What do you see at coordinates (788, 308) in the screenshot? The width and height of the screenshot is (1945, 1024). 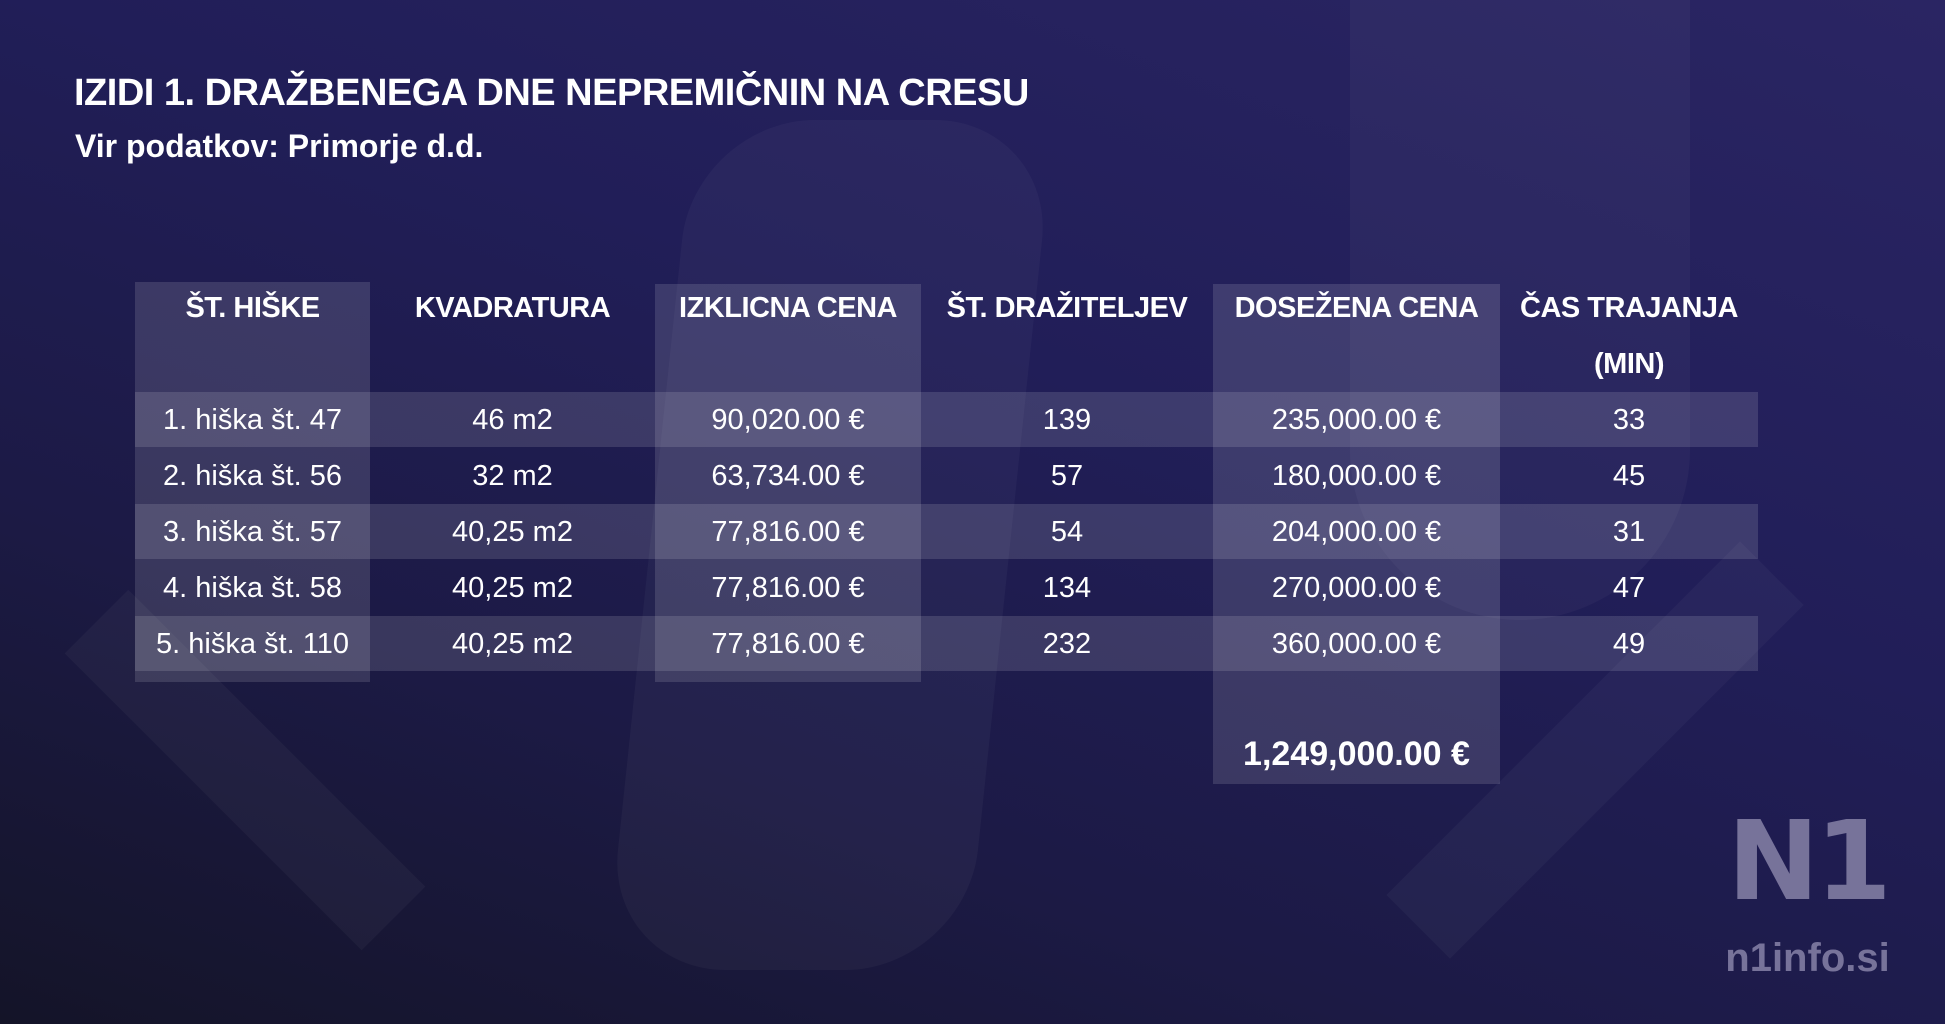 I see `header-starting-price: IZKLICNA CENA` at bounding box center [788, 308].